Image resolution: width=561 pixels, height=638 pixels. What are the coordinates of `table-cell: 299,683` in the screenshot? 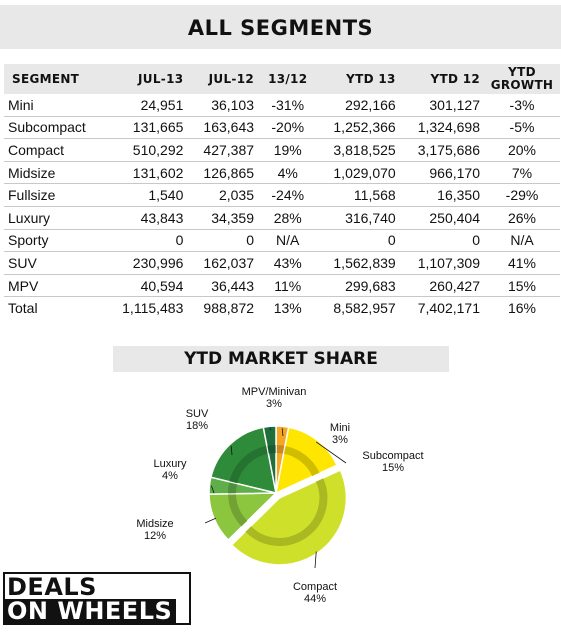 It's located at (359, 286).